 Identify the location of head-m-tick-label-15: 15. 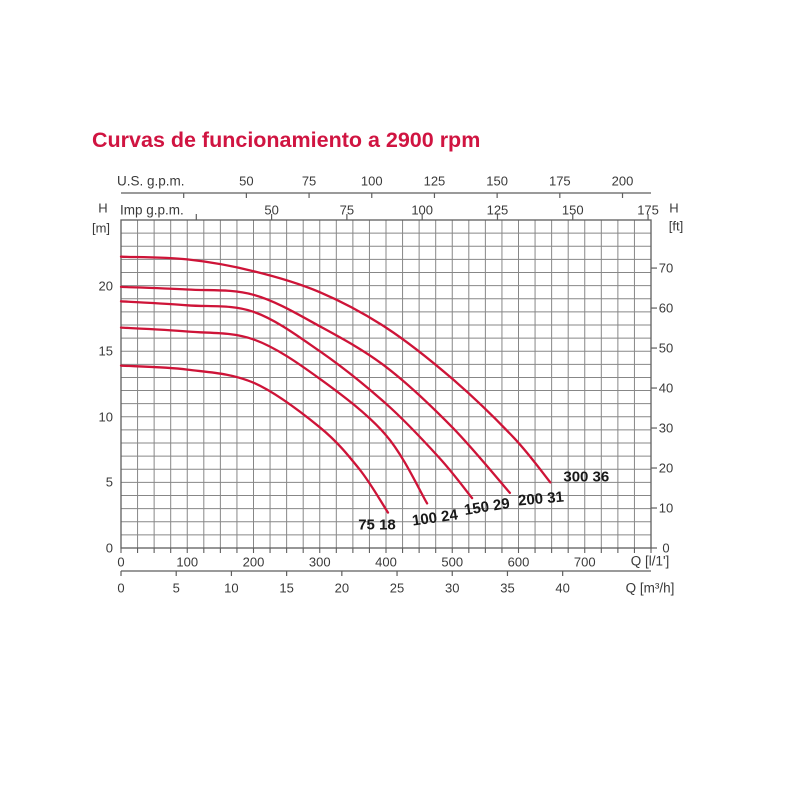
(105, 351).